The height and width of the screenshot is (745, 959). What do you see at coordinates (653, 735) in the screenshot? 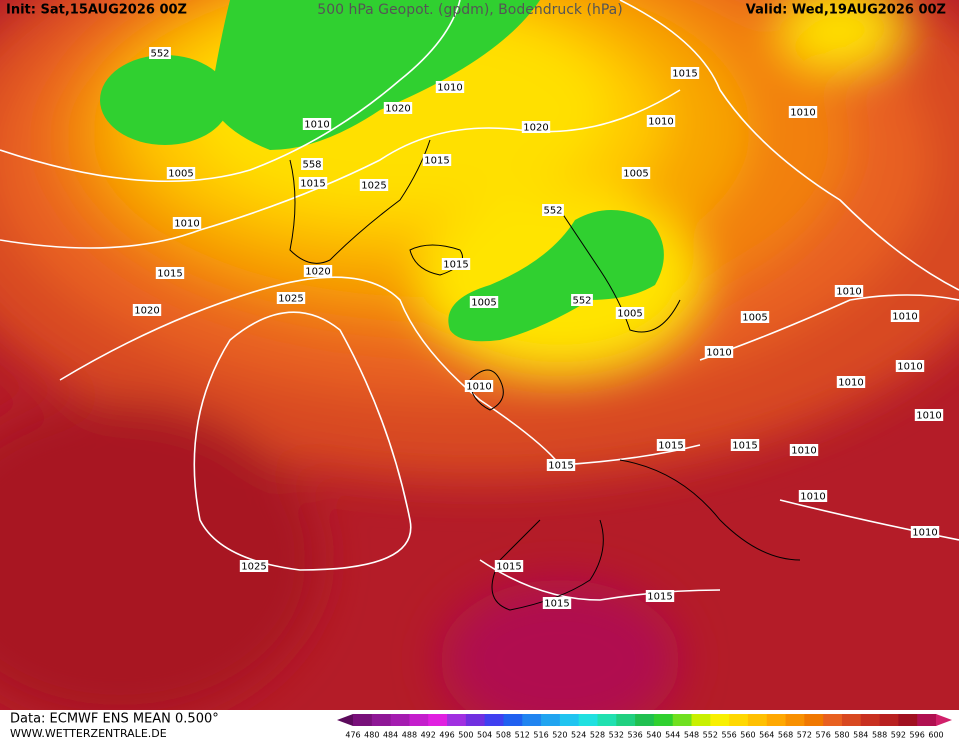
I see `colorbar-label: 540` at bounding box center [653, 735].